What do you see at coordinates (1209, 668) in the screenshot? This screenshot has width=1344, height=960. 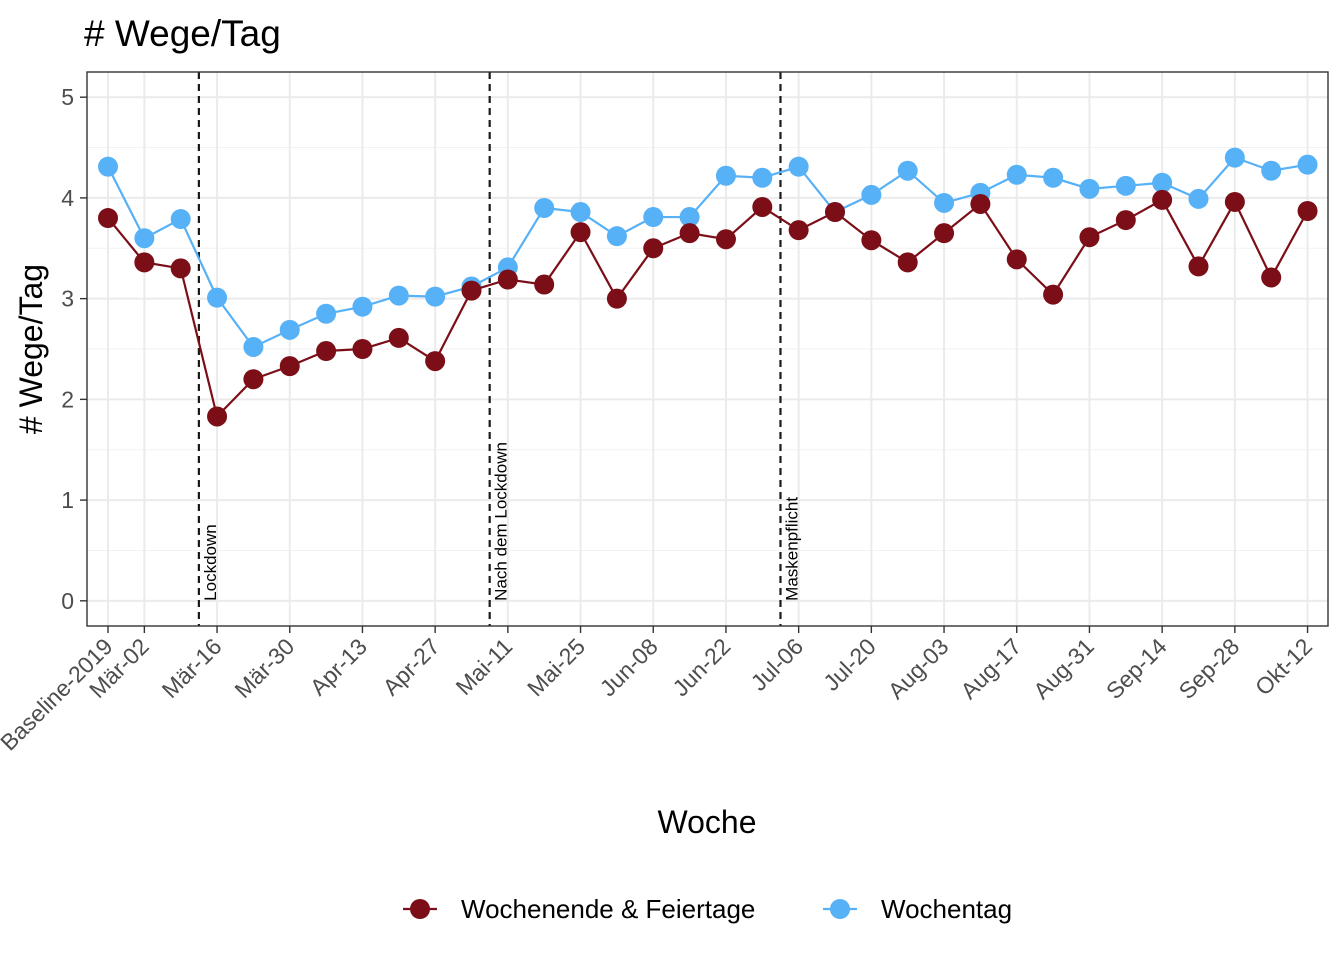 I see `x-tick-label: Sep-28` at bounding box center [1209, 668].